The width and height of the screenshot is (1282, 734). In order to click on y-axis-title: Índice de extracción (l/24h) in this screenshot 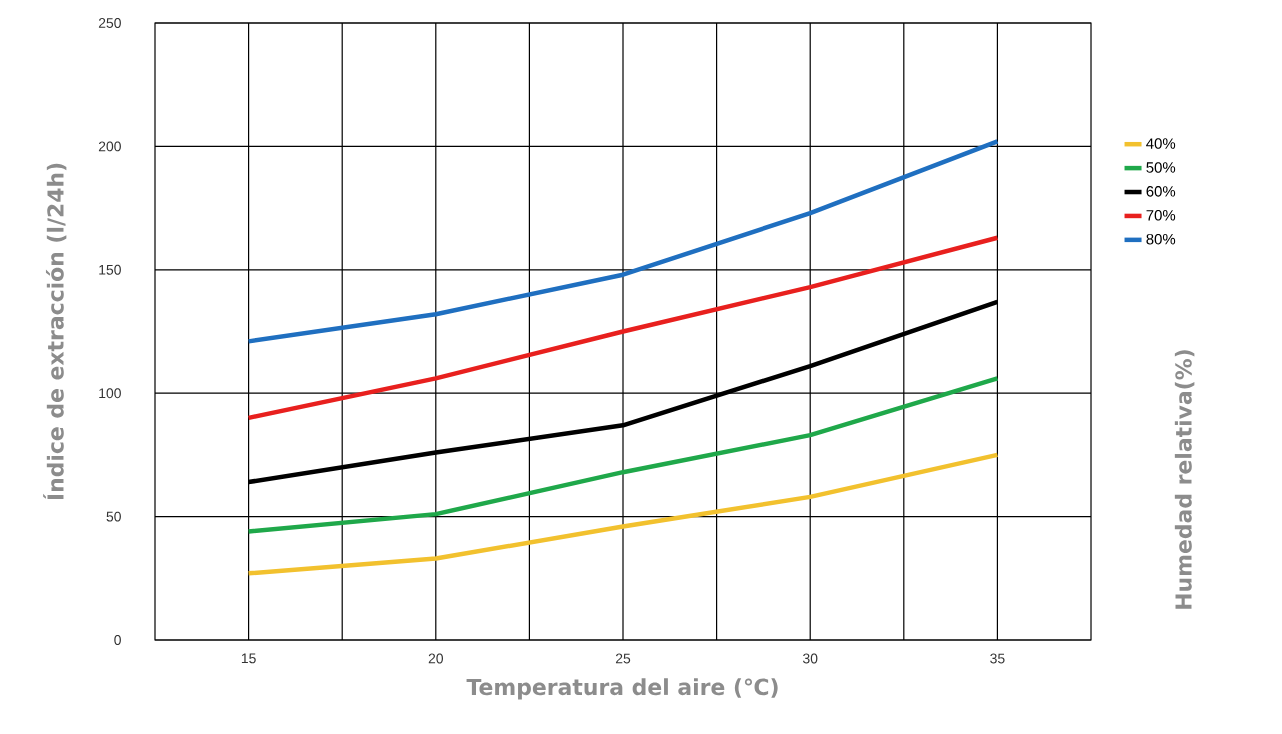, I will do `click(55, 331)`.